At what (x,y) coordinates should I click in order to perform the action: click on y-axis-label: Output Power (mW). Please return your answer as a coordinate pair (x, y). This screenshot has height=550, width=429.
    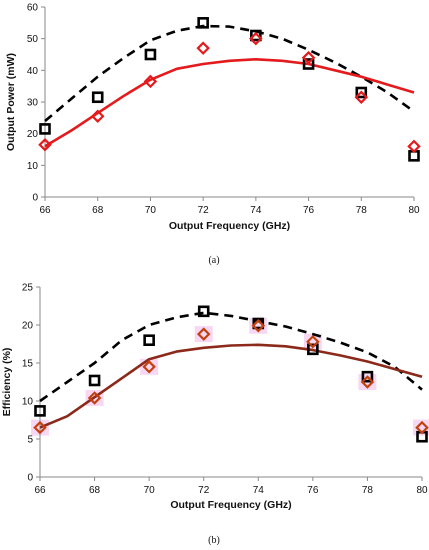
    Looking at the image, I should click on (11, 102).